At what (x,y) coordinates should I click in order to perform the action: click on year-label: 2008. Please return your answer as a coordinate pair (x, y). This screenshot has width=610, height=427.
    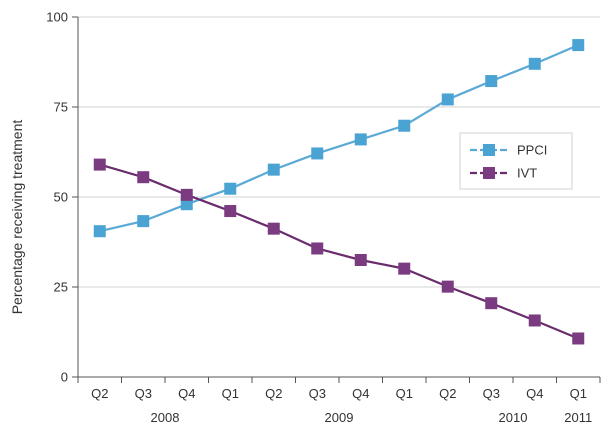
    Looking at the image, I should click on (165, 417).